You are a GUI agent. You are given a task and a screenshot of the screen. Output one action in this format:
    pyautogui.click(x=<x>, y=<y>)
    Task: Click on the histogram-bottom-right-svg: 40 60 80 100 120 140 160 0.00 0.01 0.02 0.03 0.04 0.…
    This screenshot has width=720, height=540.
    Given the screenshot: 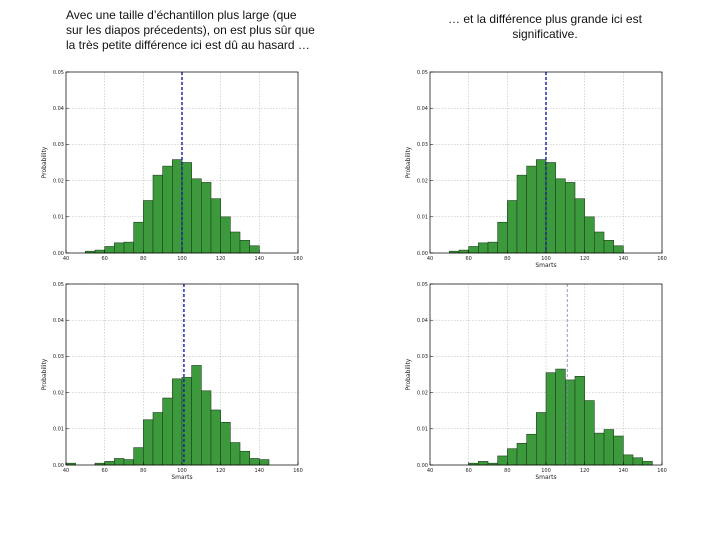 What is the action you would take?
    pyautogui.click(x=536, y=381)
    